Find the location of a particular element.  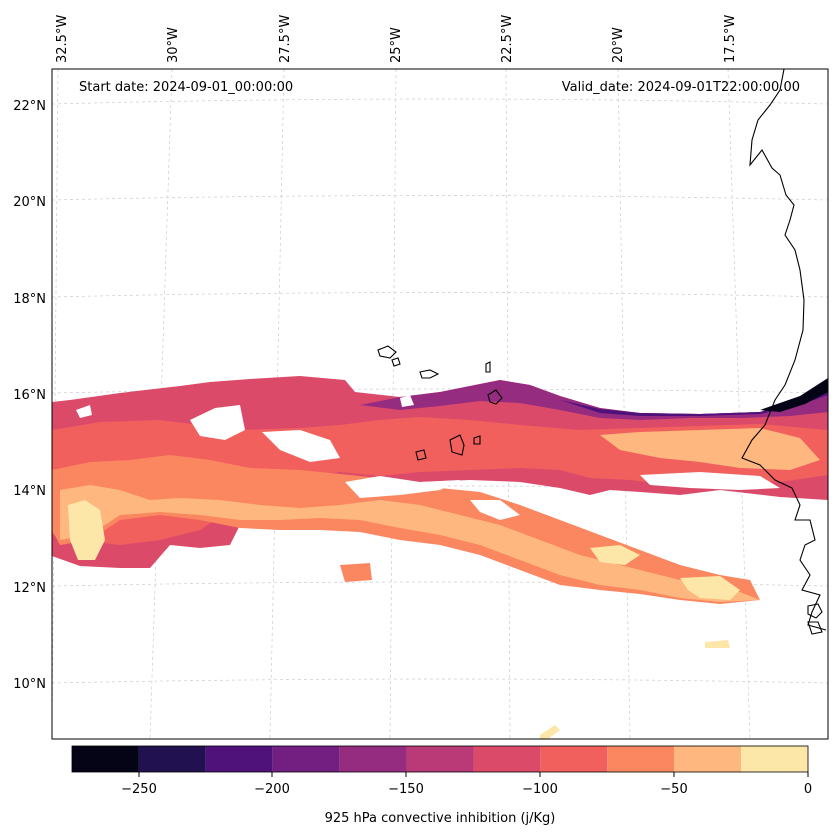

cin-band-lightest-west is located at coordinates (86, 530).